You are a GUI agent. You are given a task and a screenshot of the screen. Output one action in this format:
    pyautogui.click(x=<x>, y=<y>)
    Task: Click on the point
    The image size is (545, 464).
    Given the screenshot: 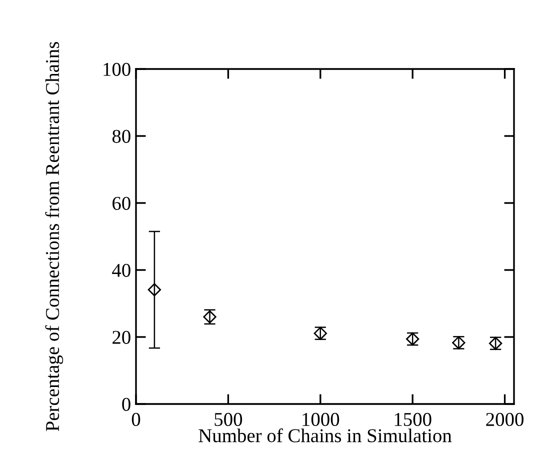 What is the action you would take?
    pyautogui.click(x=155, y=289)
    